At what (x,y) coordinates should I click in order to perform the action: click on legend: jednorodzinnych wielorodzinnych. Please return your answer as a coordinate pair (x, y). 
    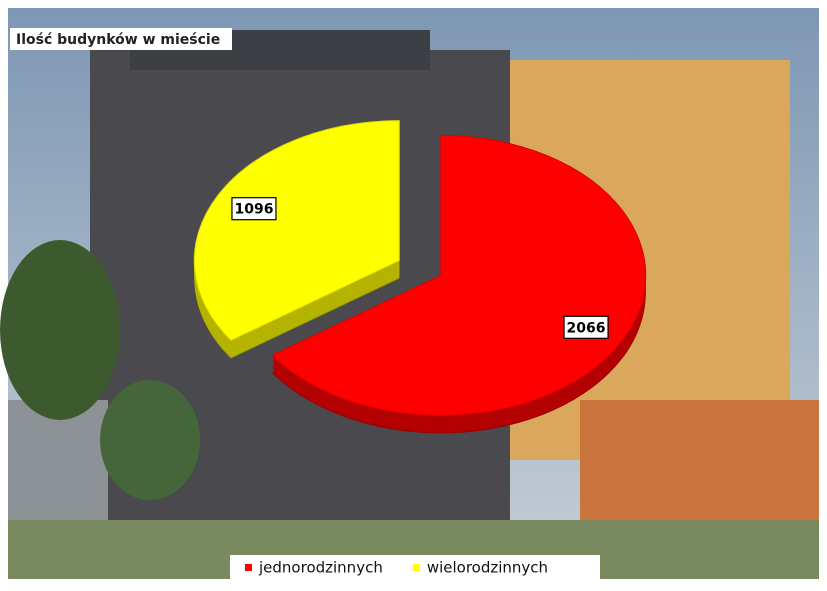
    Looking at the image, I should click on (396, 568).